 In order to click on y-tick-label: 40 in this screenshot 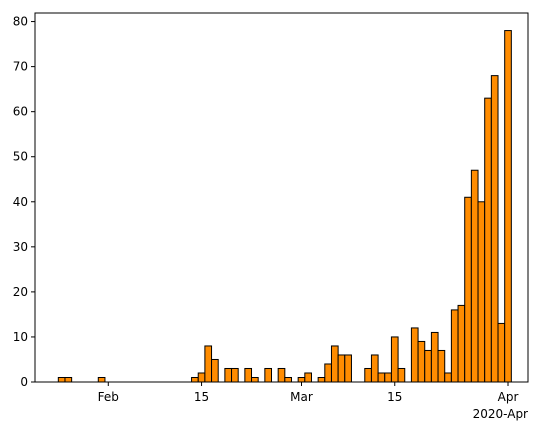, I will do `click(20, 202)`.